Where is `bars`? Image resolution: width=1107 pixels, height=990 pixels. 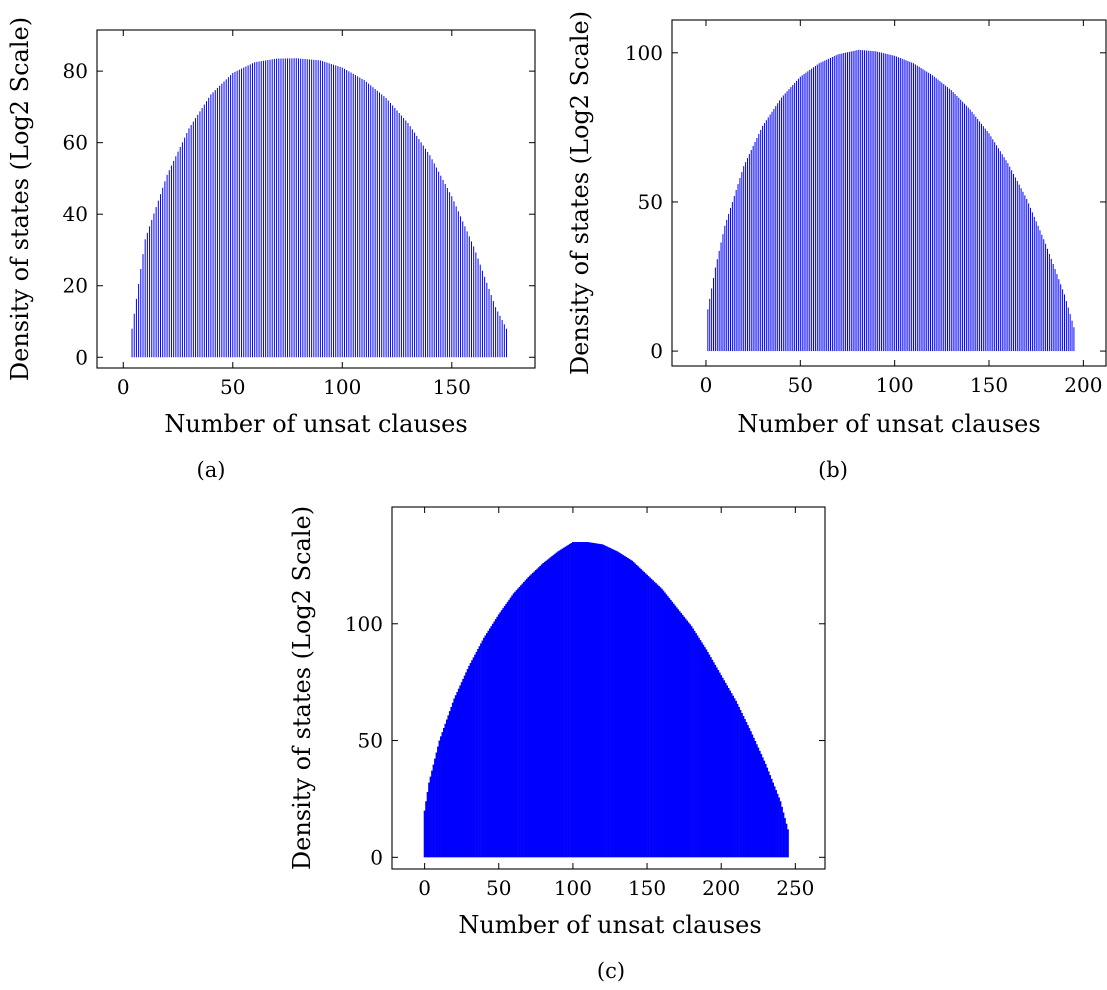 bars is located at coordinates (319, 208).